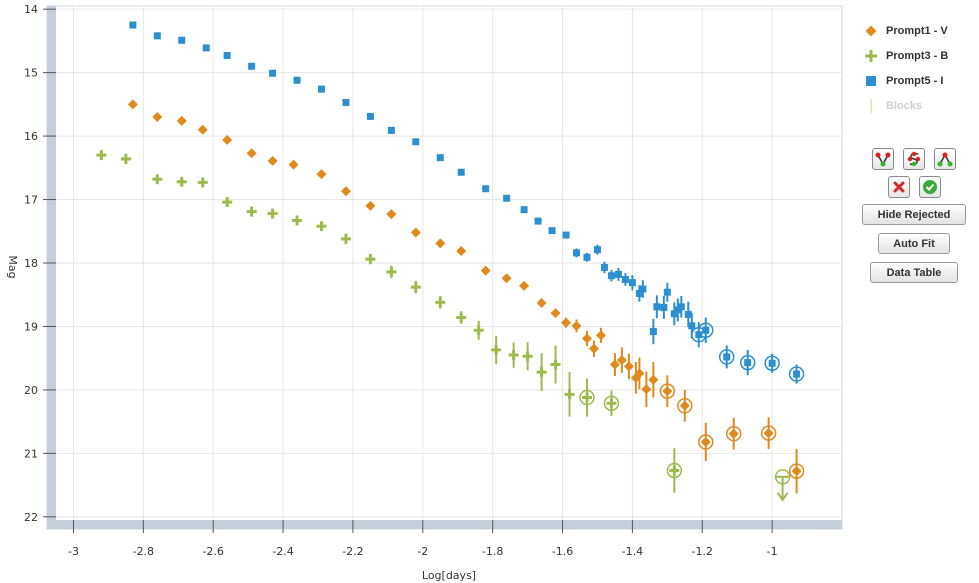 This screenshot has width=979, height=583. I want to click on accept-button, so click(929, 187).